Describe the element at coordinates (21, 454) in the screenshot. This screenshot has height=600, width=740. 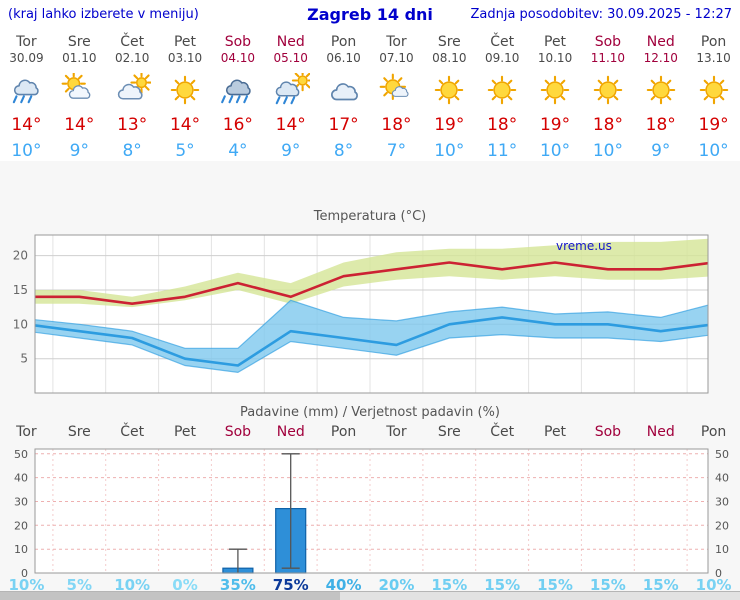
I see `svg-text: 50` at that location.